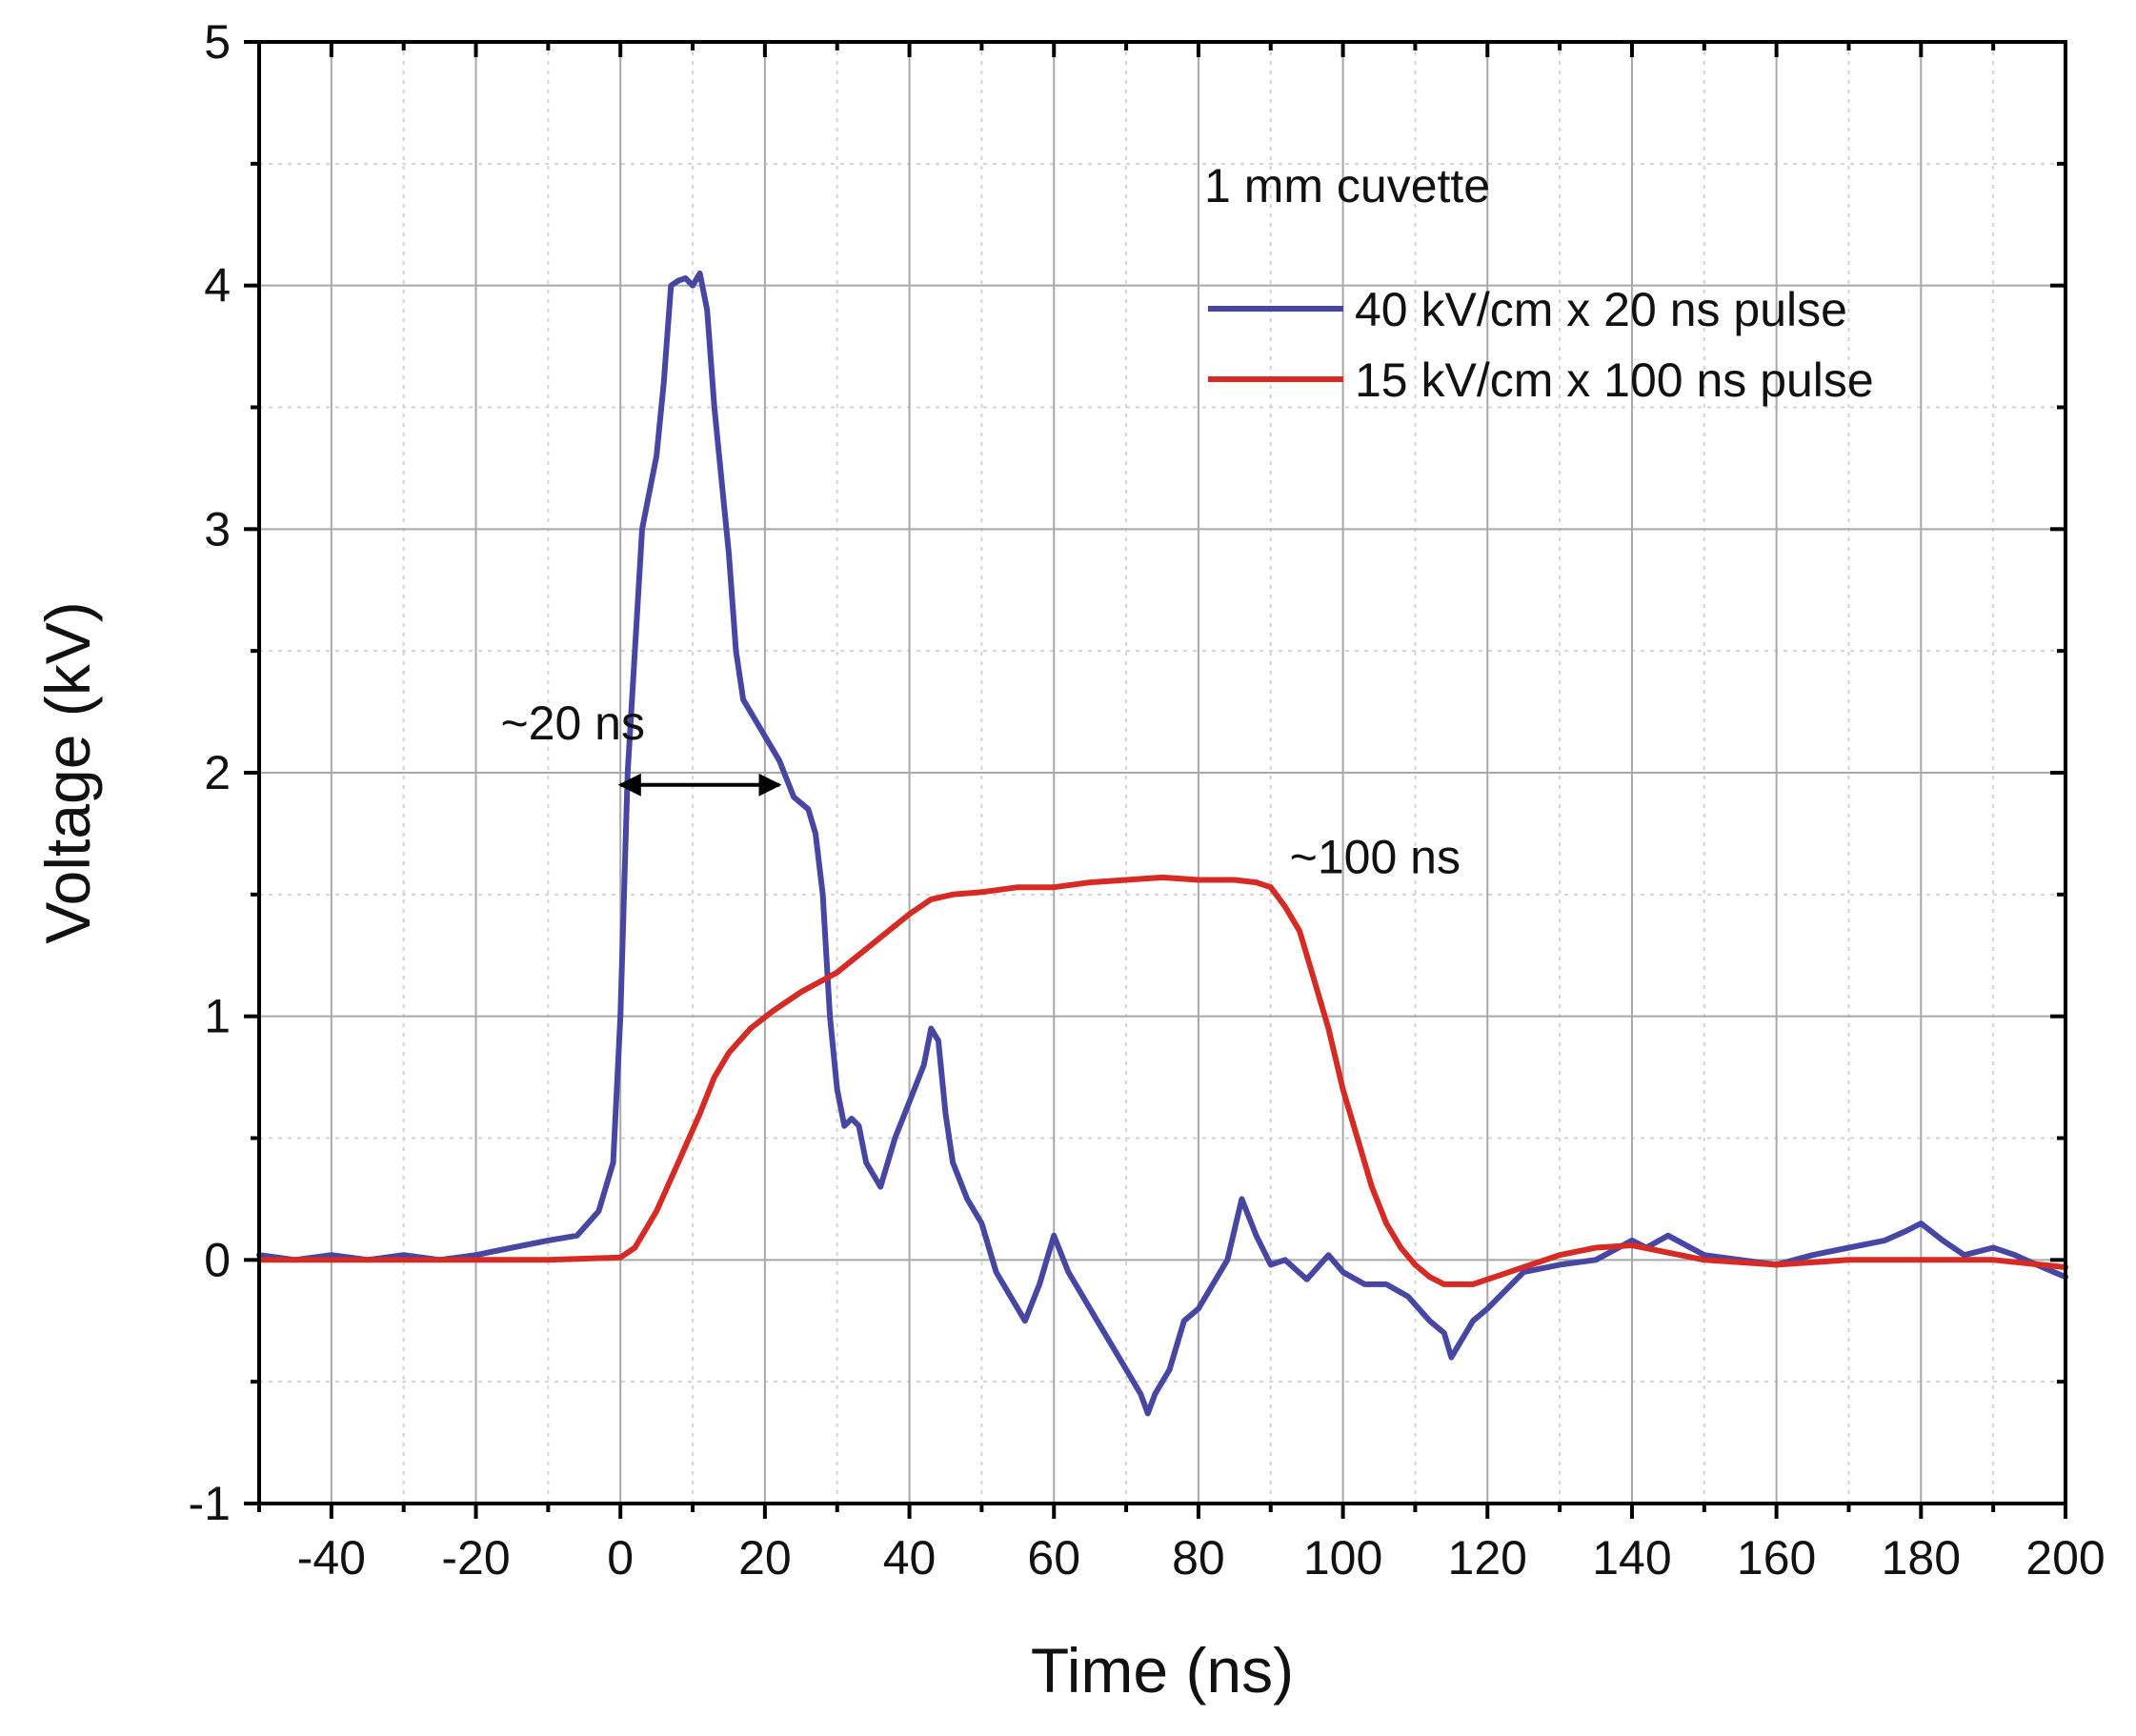 The image size is (2136, 1736). I want to click on x-tick-label: 200, so click(2065, 1558).